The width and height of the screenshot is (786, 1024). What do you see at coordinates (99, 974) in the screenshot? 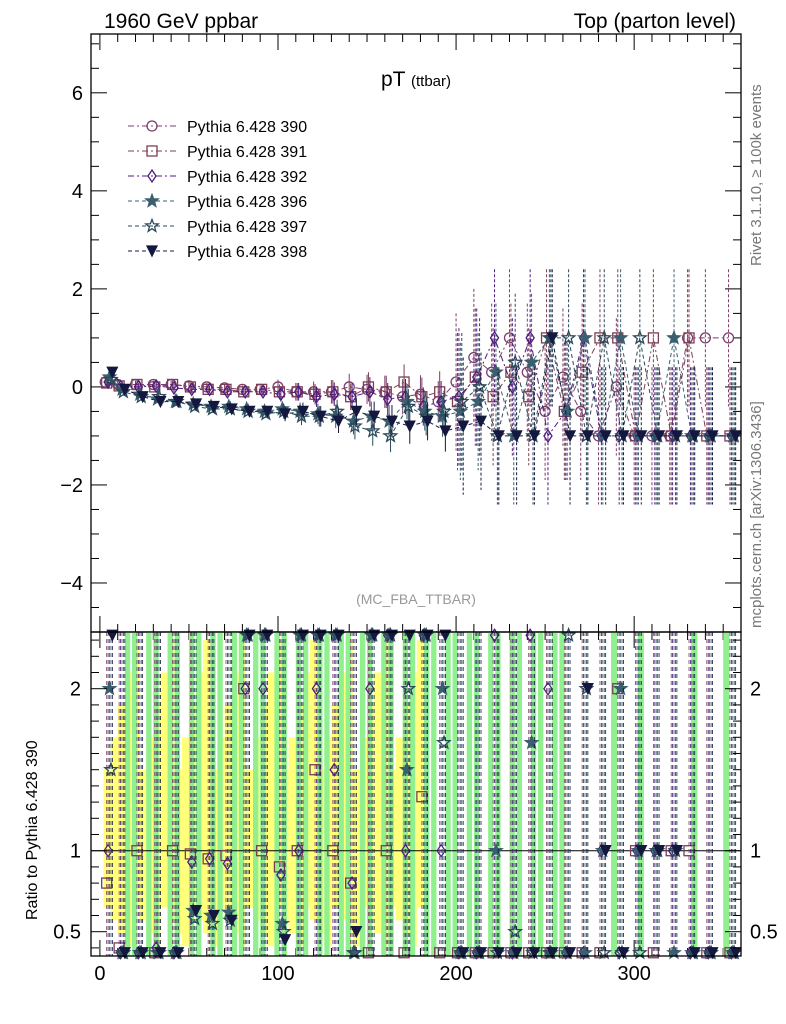
I see `x-tick-label: 0` at bounding box center [99, 974].